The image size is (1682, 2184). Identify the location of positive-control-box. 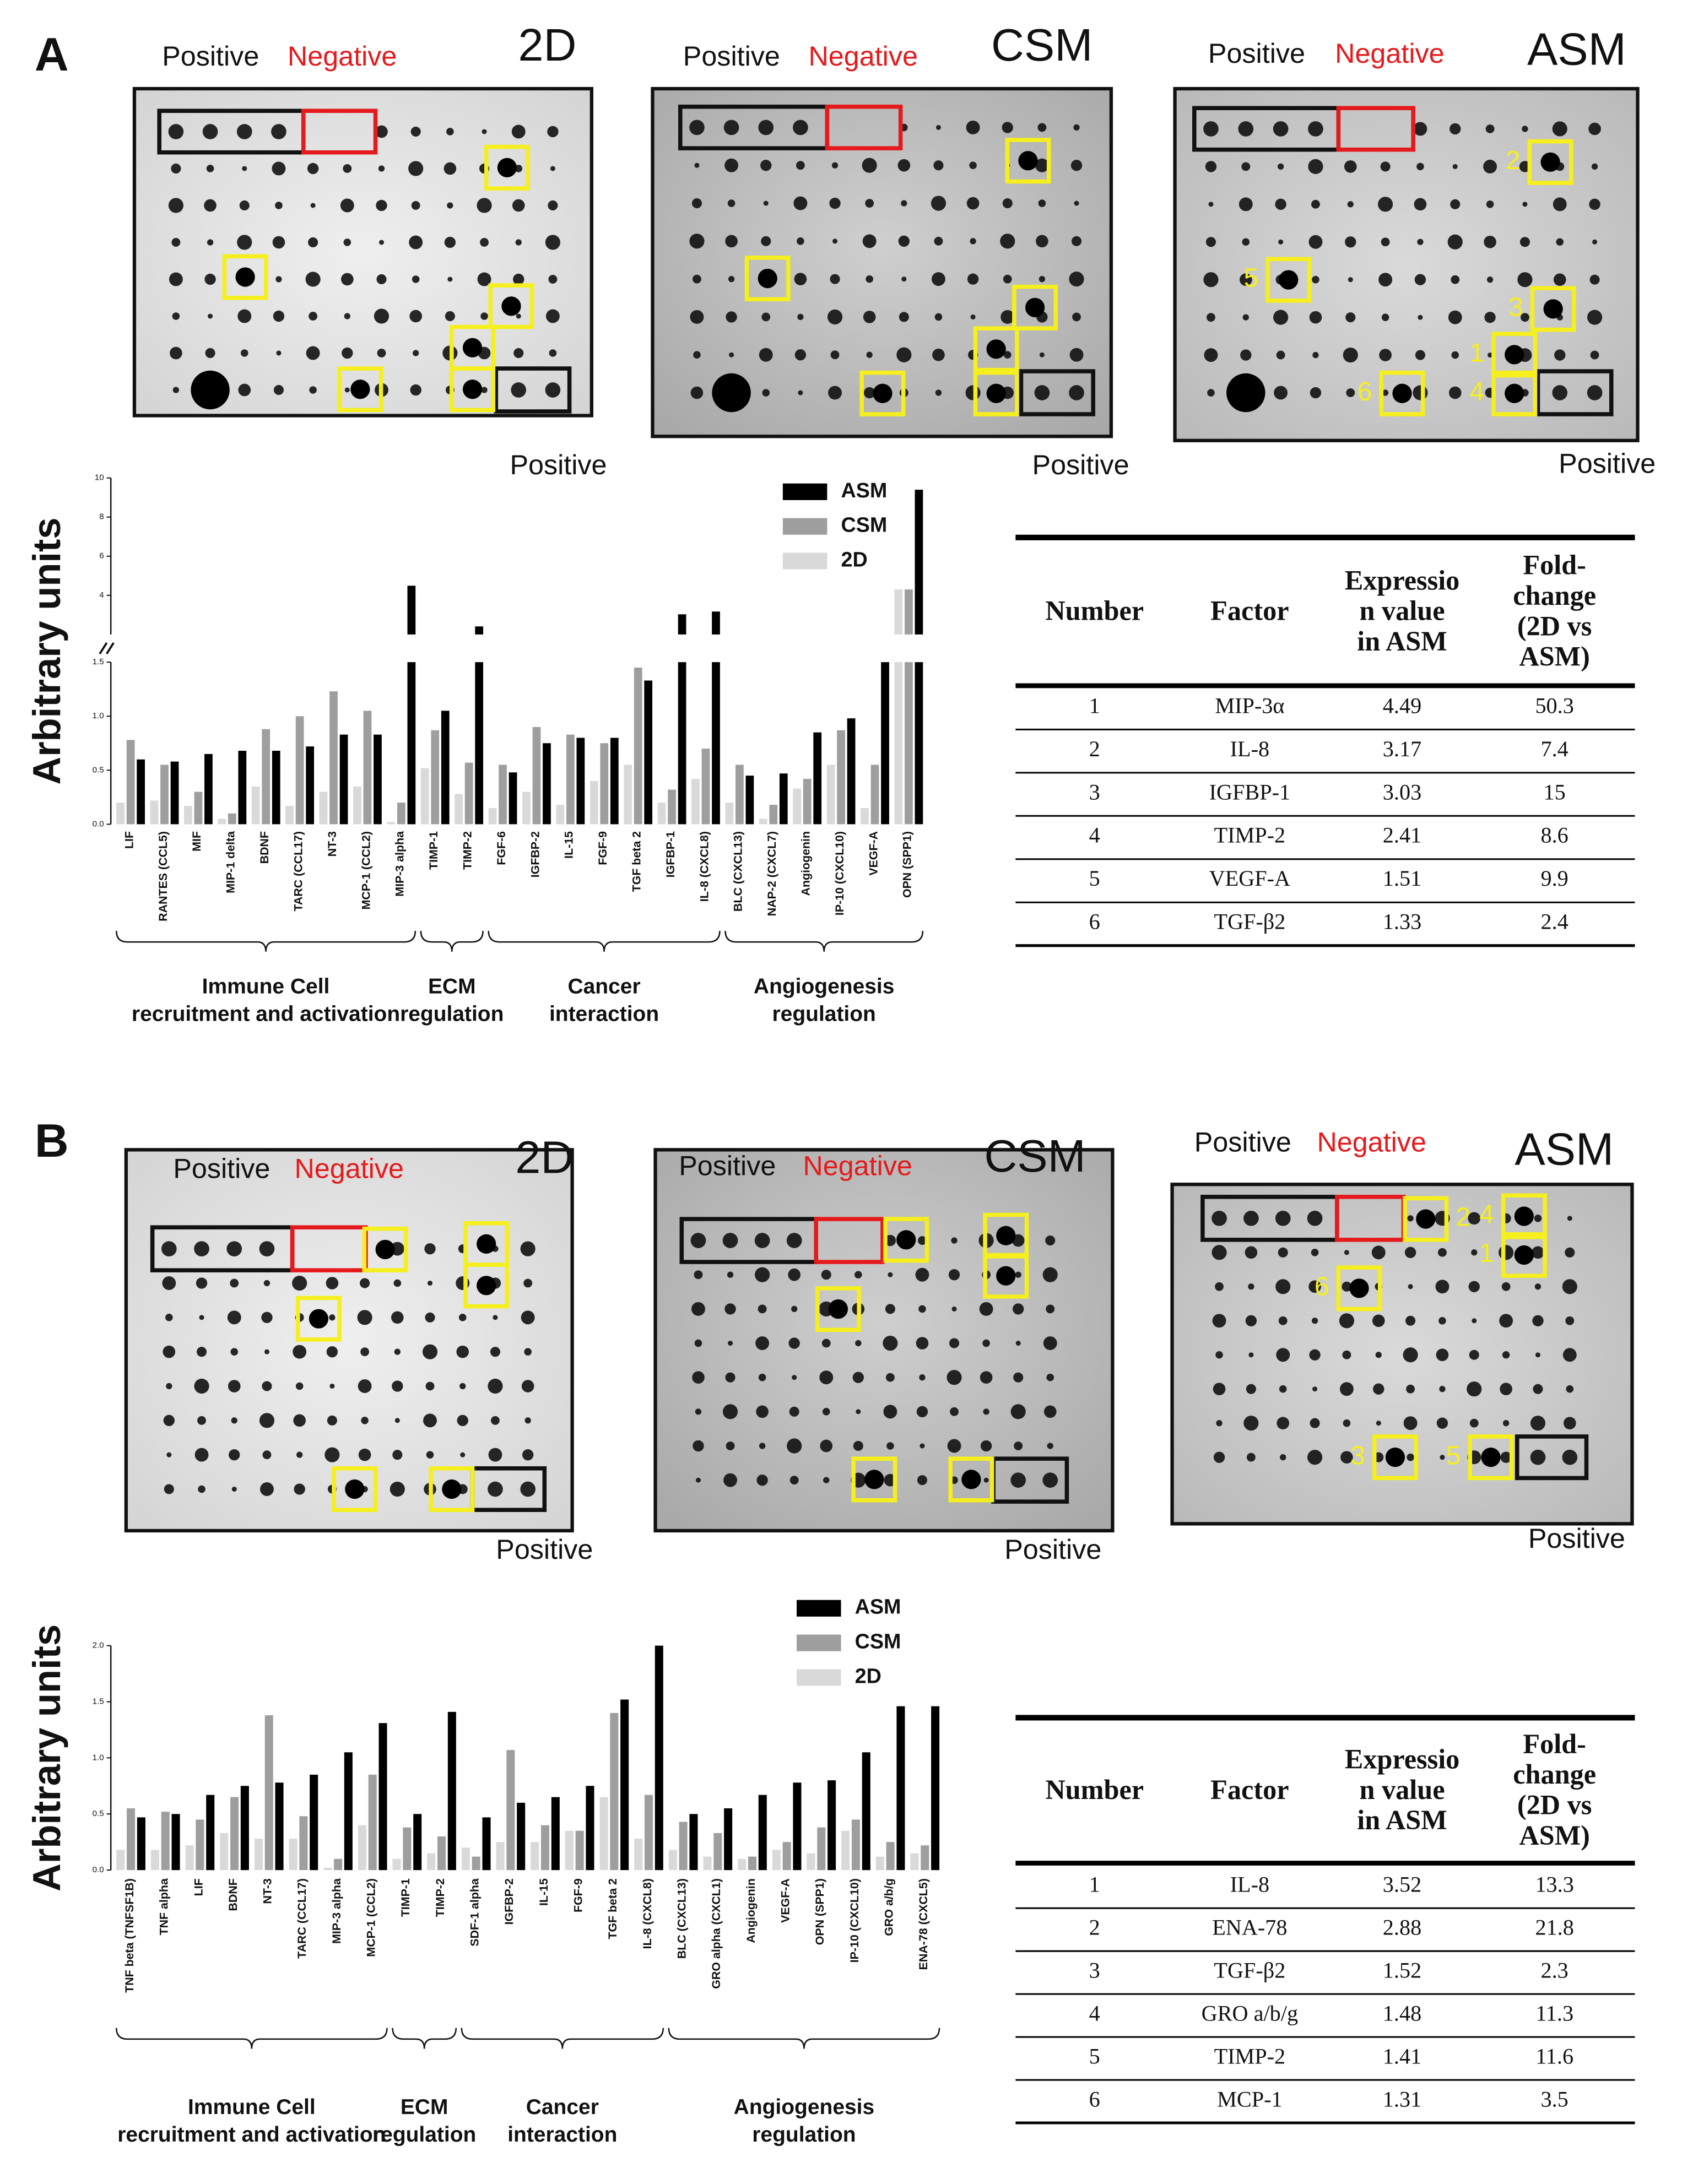
(533, 390).